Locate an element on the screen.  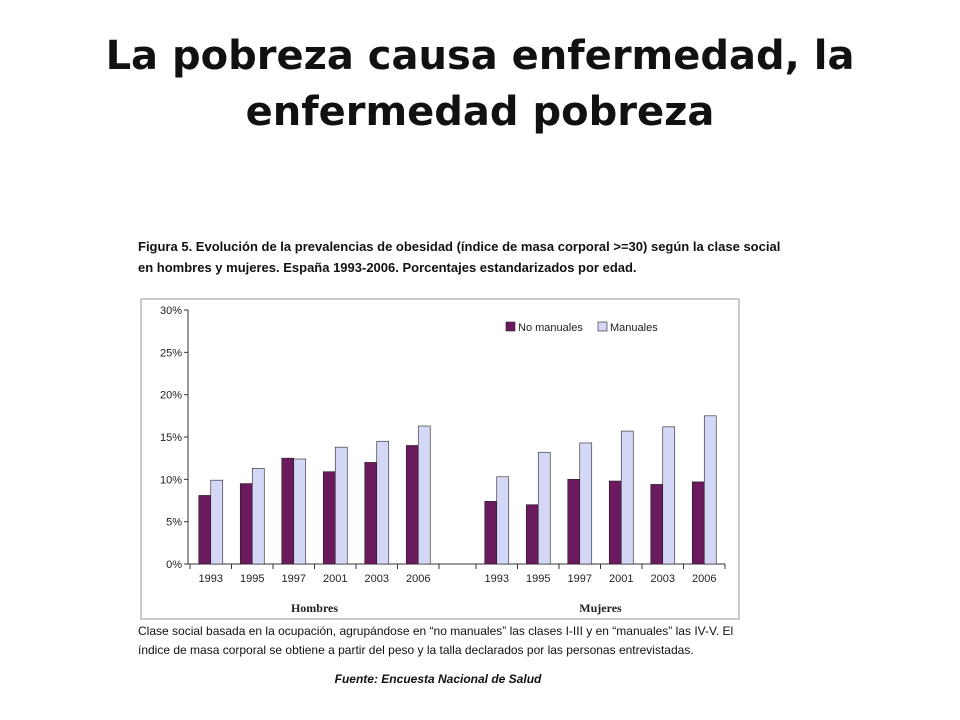
bar-mujeres-no-manuales-1995 is located at coordinates (532, 534).